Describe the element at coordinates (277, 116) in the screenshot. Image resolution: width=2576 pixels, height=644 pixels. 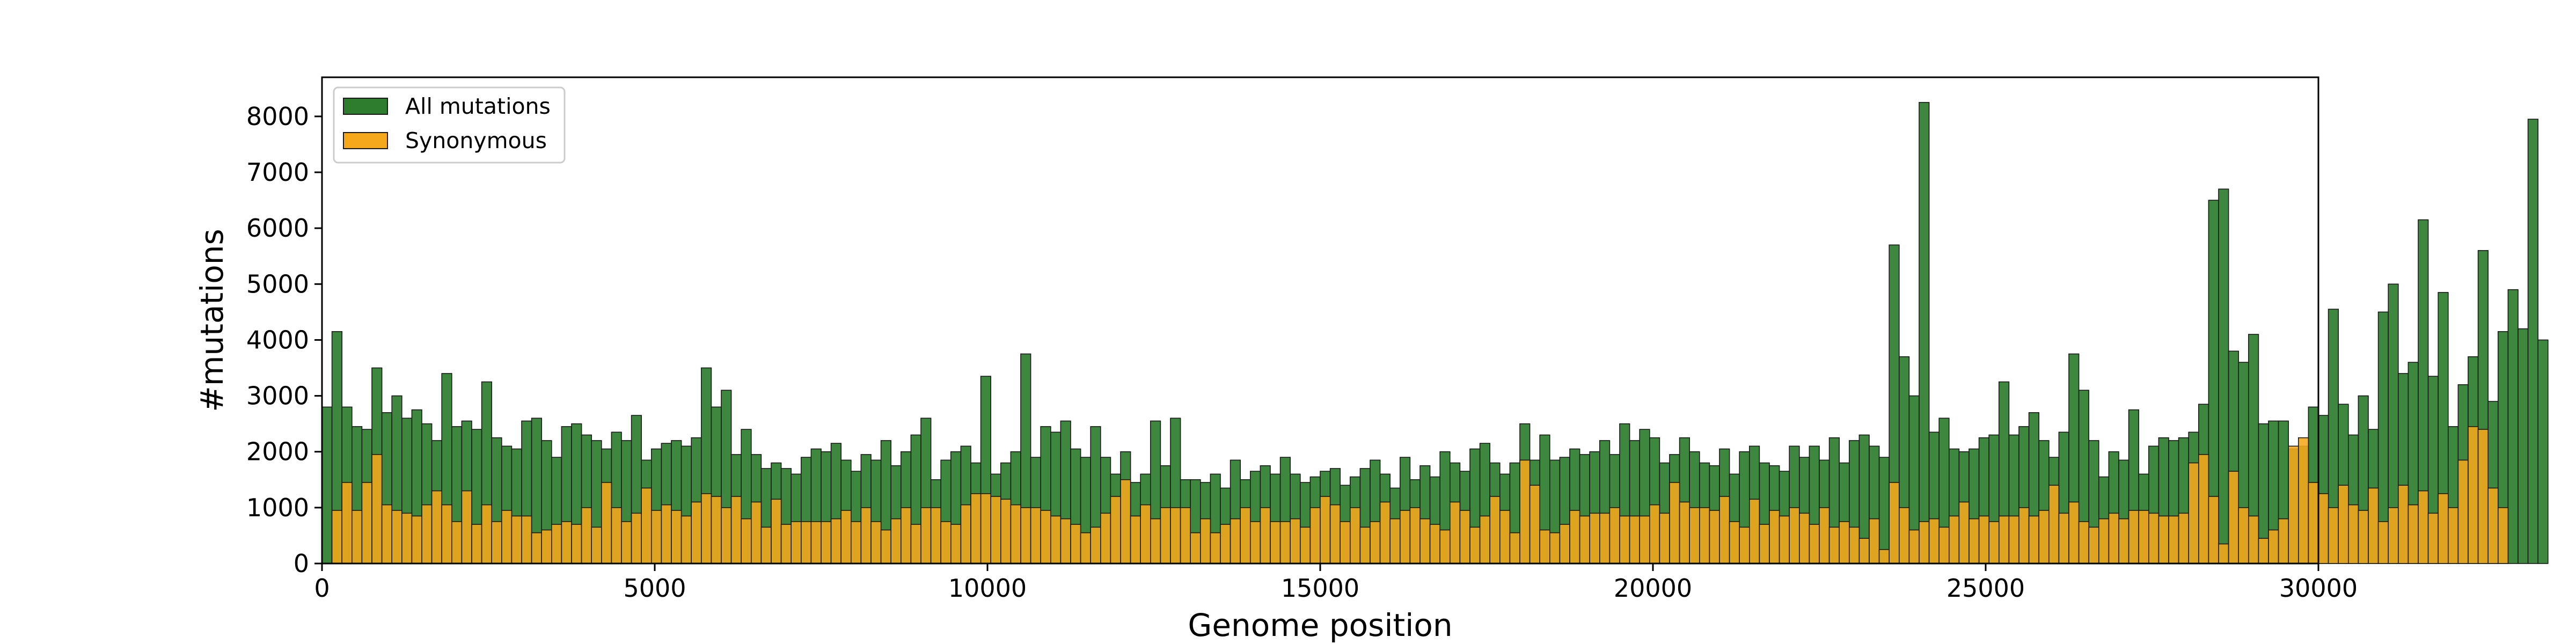
I see `y-tick-label: 8000` at that location.